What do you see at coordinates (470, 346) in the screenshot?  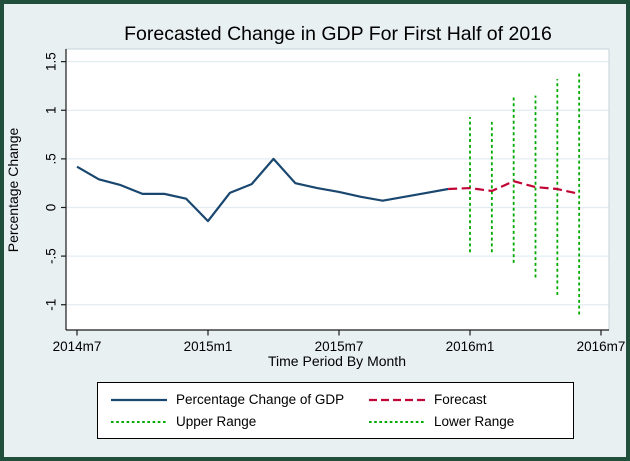 I see `x-tick-label: 2016m1` at bounding box center [470, 346].